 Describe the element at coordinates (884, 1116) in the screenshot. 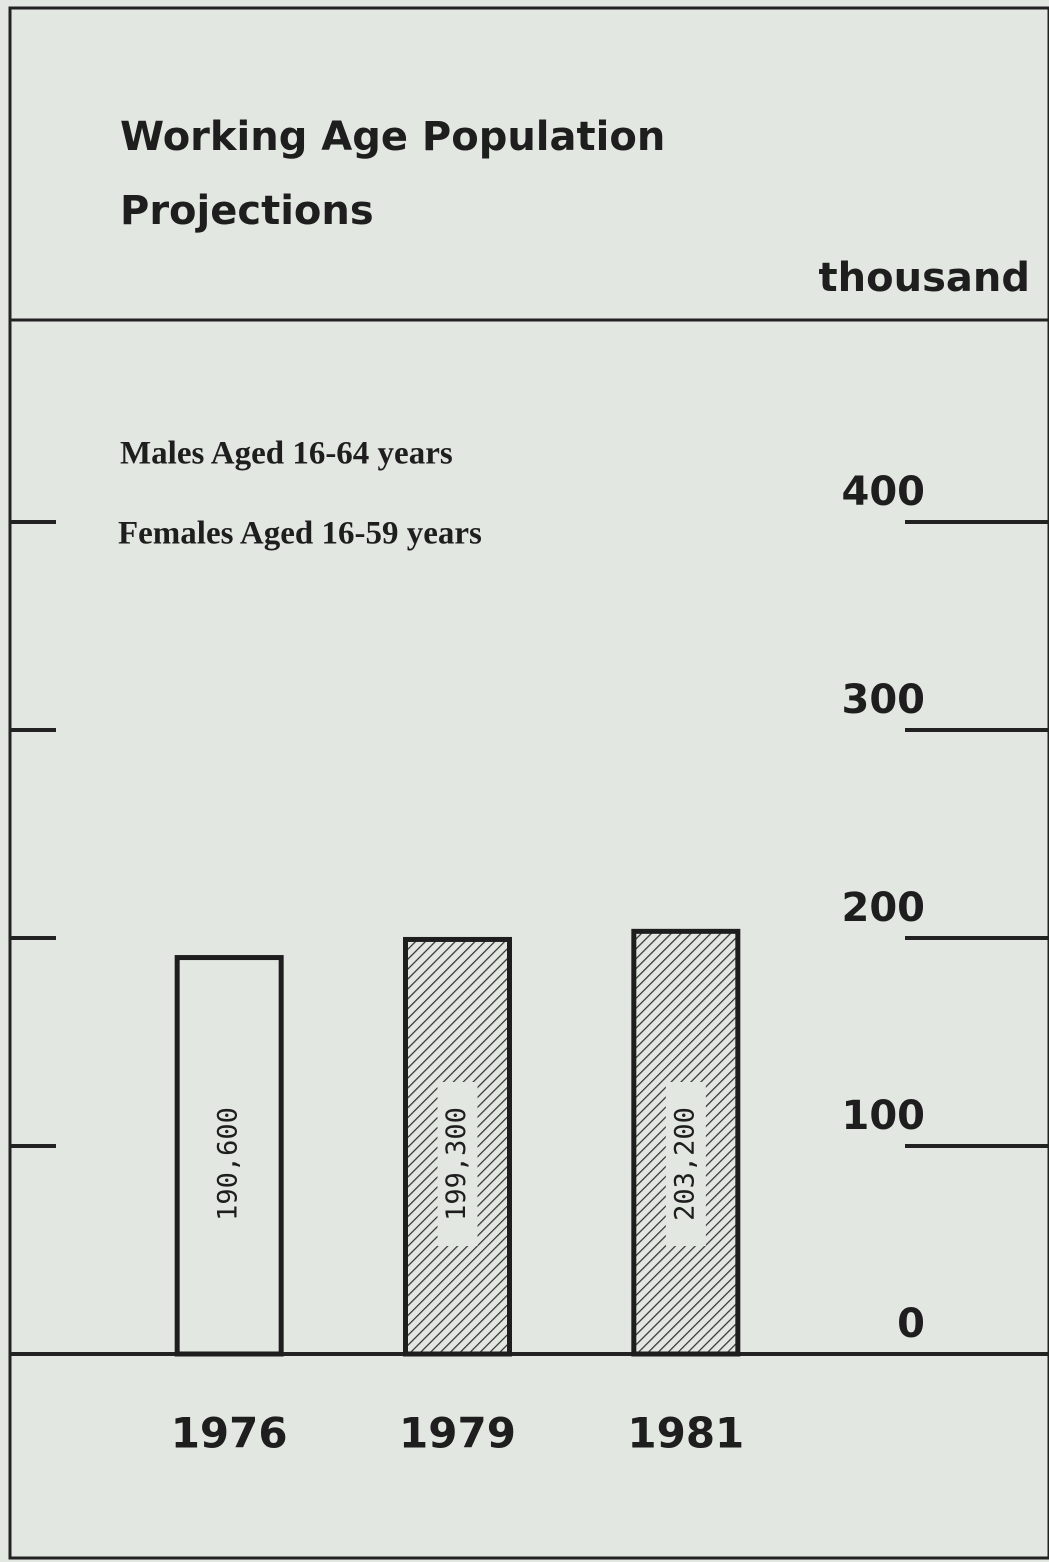

I see `y-tick-label: 100` at that location.